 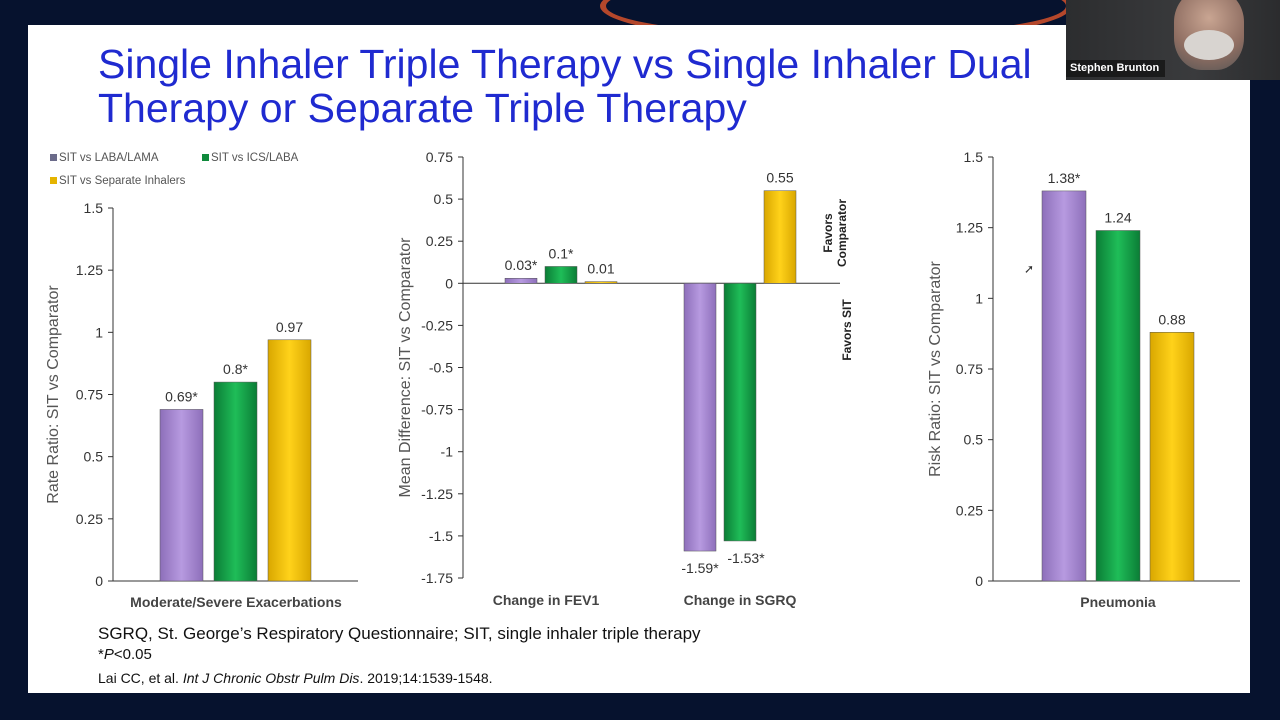 I want to click on mouse-cursor-icon: ➚, so click(x=1029, y=269).